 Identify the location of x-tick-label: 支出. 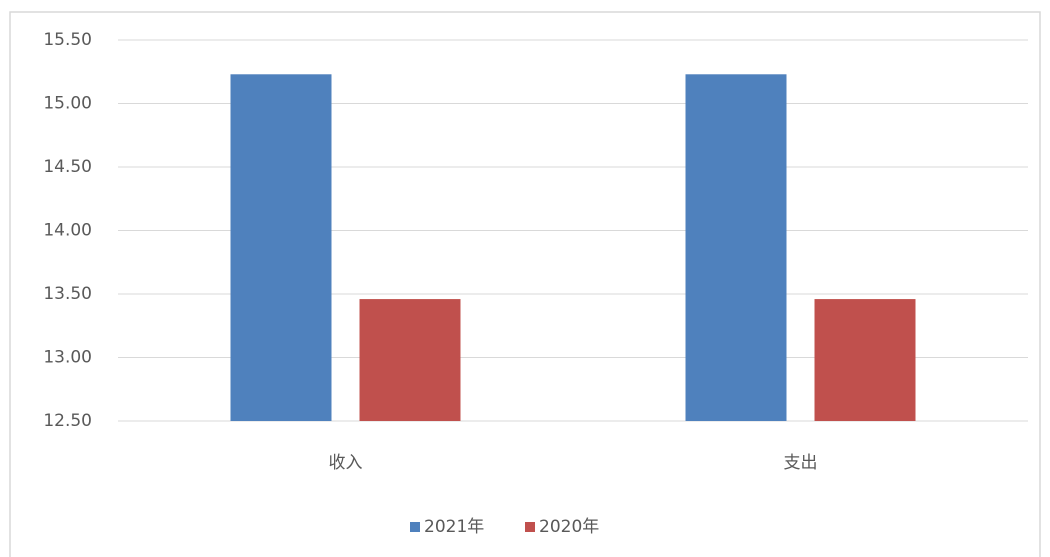
(801, 463).